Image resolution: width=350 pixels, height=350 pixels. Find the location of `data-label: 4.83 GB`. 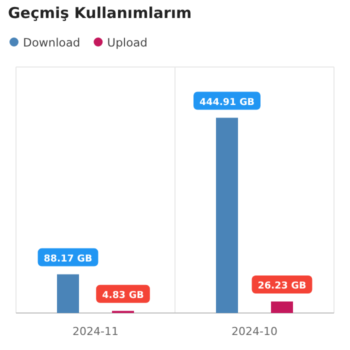

data-label: 4.83 GB is located at coordinates (123, 295).